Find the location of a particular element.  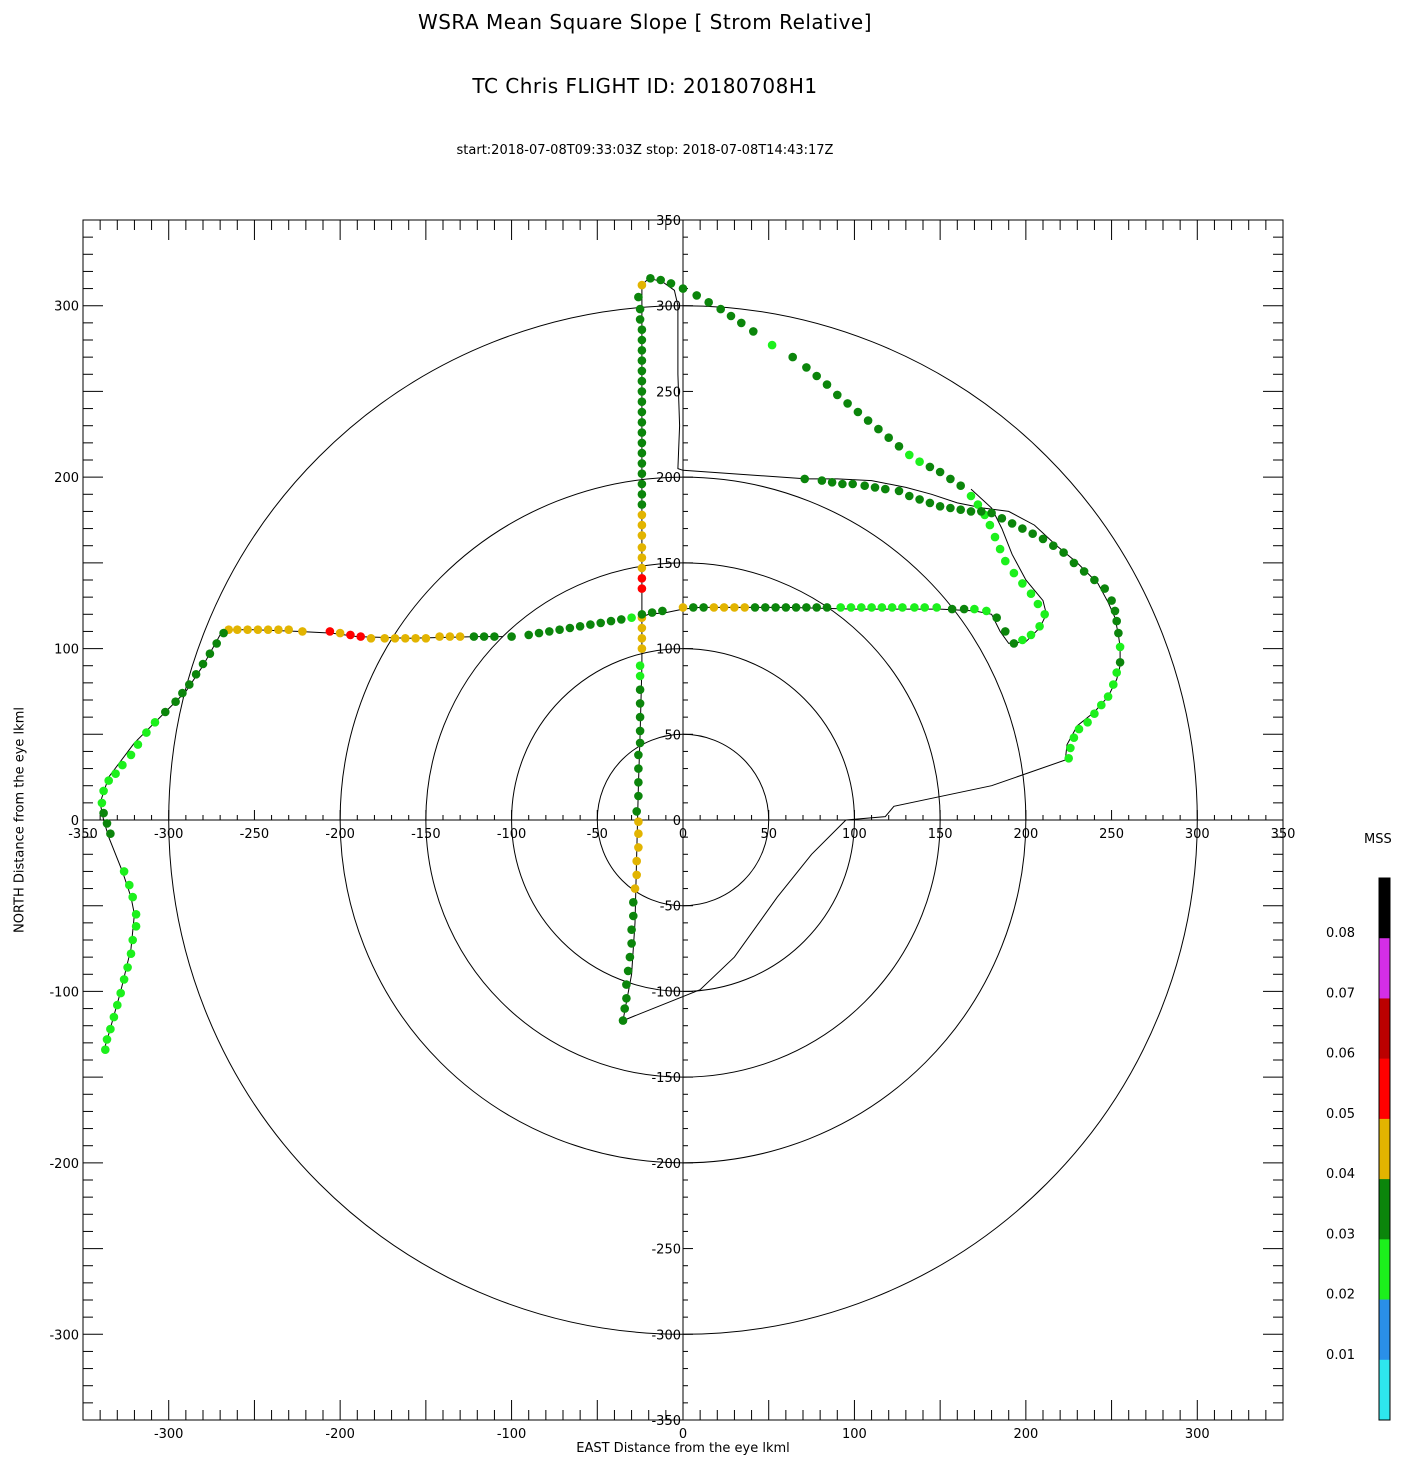

colorbar-tick-label: 0.07 is located at coordinates (1340, 993).